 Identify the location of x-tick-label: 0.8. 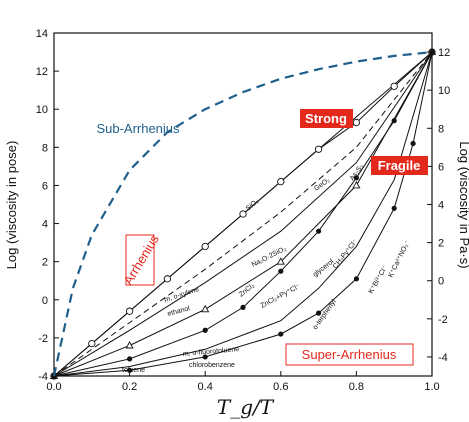
(356, 387).